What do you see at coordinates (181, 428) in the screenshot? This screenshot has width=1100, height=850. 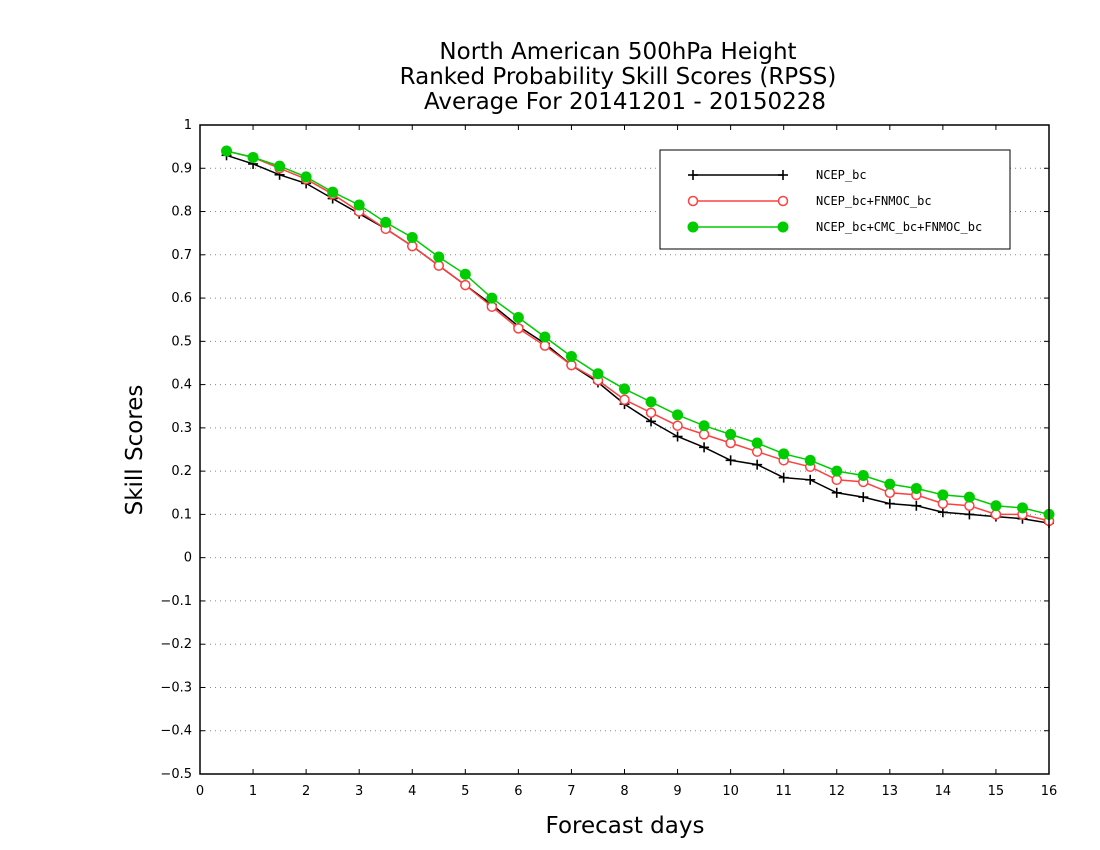 I see `y-tick-label: 0.3` at bounding box center [181, 428].